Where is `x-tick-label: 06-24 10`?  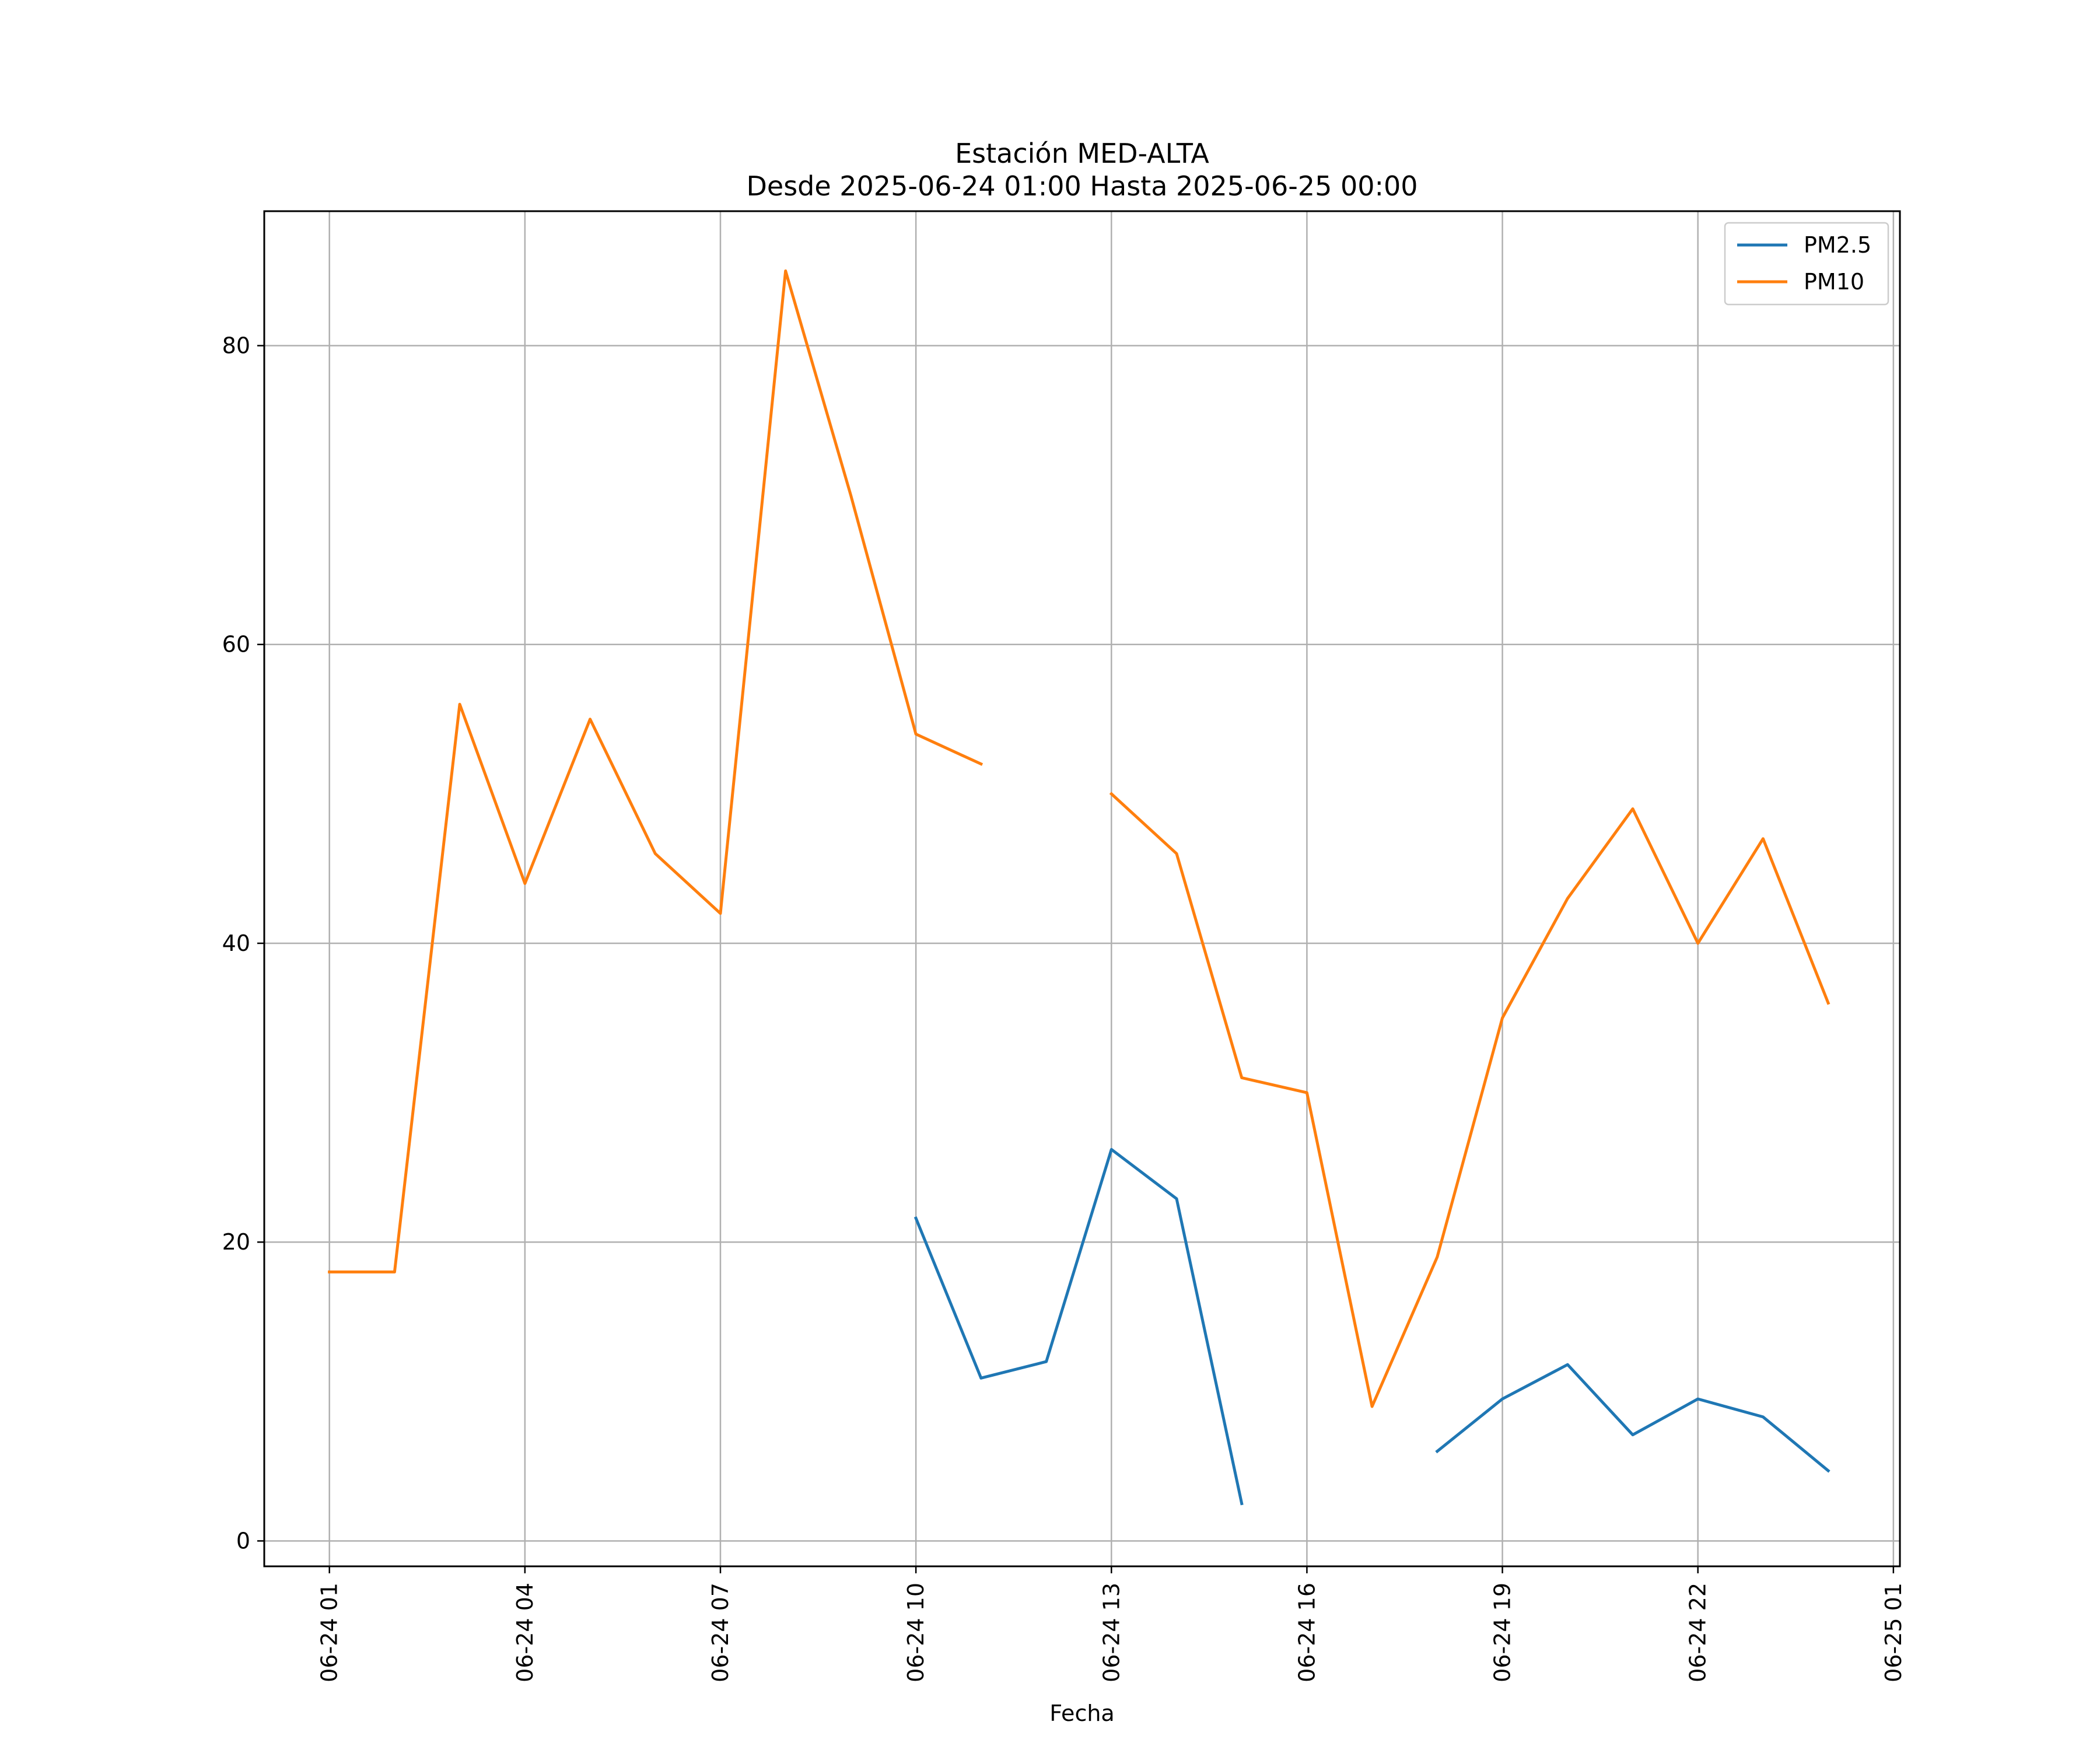
x-tick-label: 06-24 10 is located at coordinates (916, 1632).